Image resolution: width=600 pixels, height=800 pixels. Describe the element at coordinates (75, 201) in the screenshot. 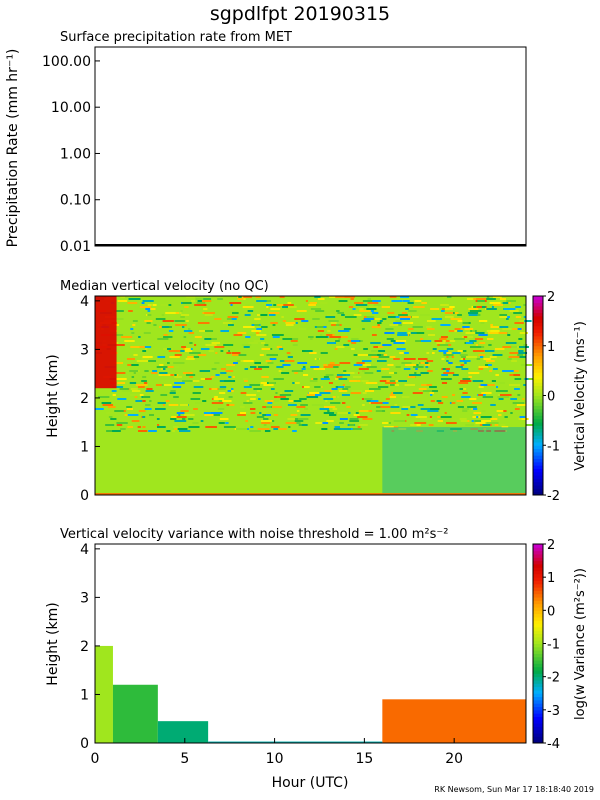

I see `ytick-label: 0.10` at that location.